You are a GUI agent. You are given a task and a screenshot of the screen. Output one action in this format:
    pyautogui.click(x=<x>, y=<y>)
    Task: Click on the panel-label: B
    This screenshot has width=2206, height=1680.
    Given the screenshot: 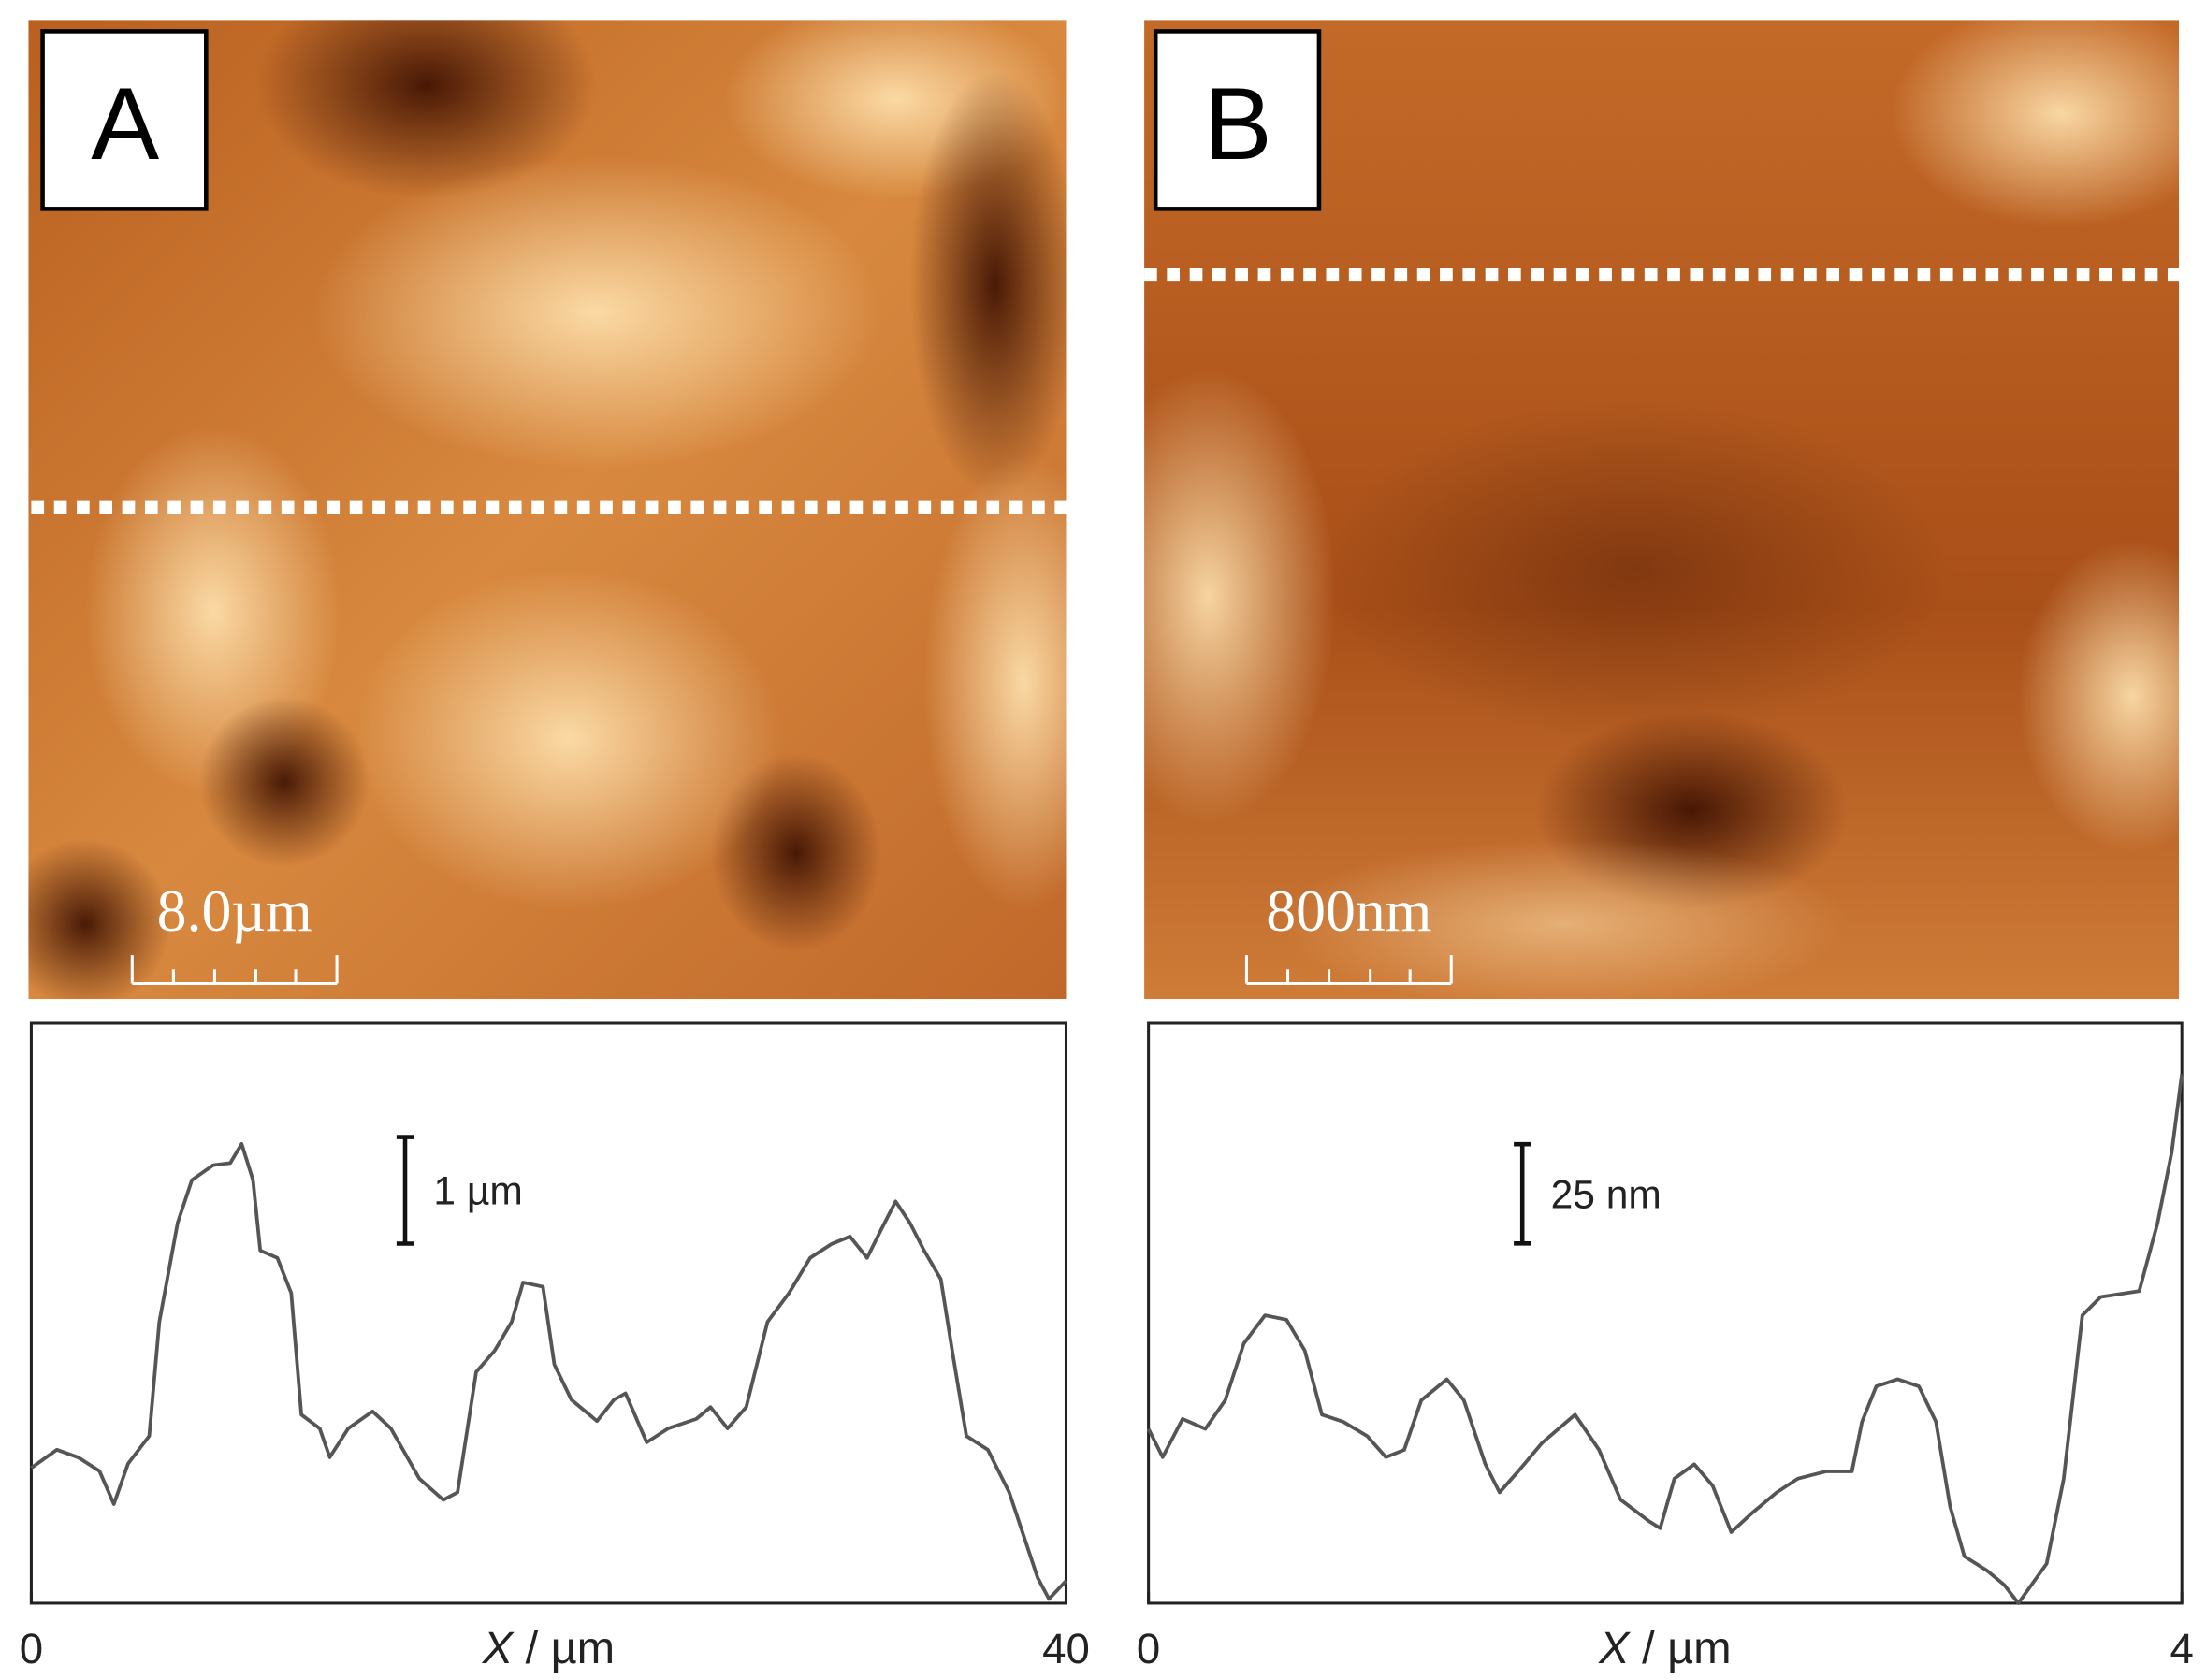 What is the action you would take?
    pyautogui.click(x=1238, y=124)
    